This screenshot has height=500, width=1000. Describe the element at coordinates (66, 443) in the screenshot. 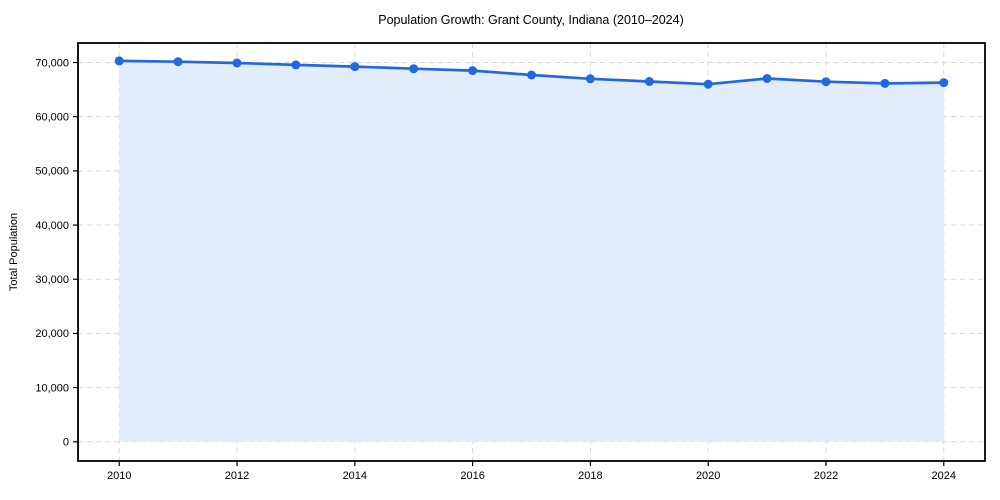

I see `y-tick-label: 0` at that location.